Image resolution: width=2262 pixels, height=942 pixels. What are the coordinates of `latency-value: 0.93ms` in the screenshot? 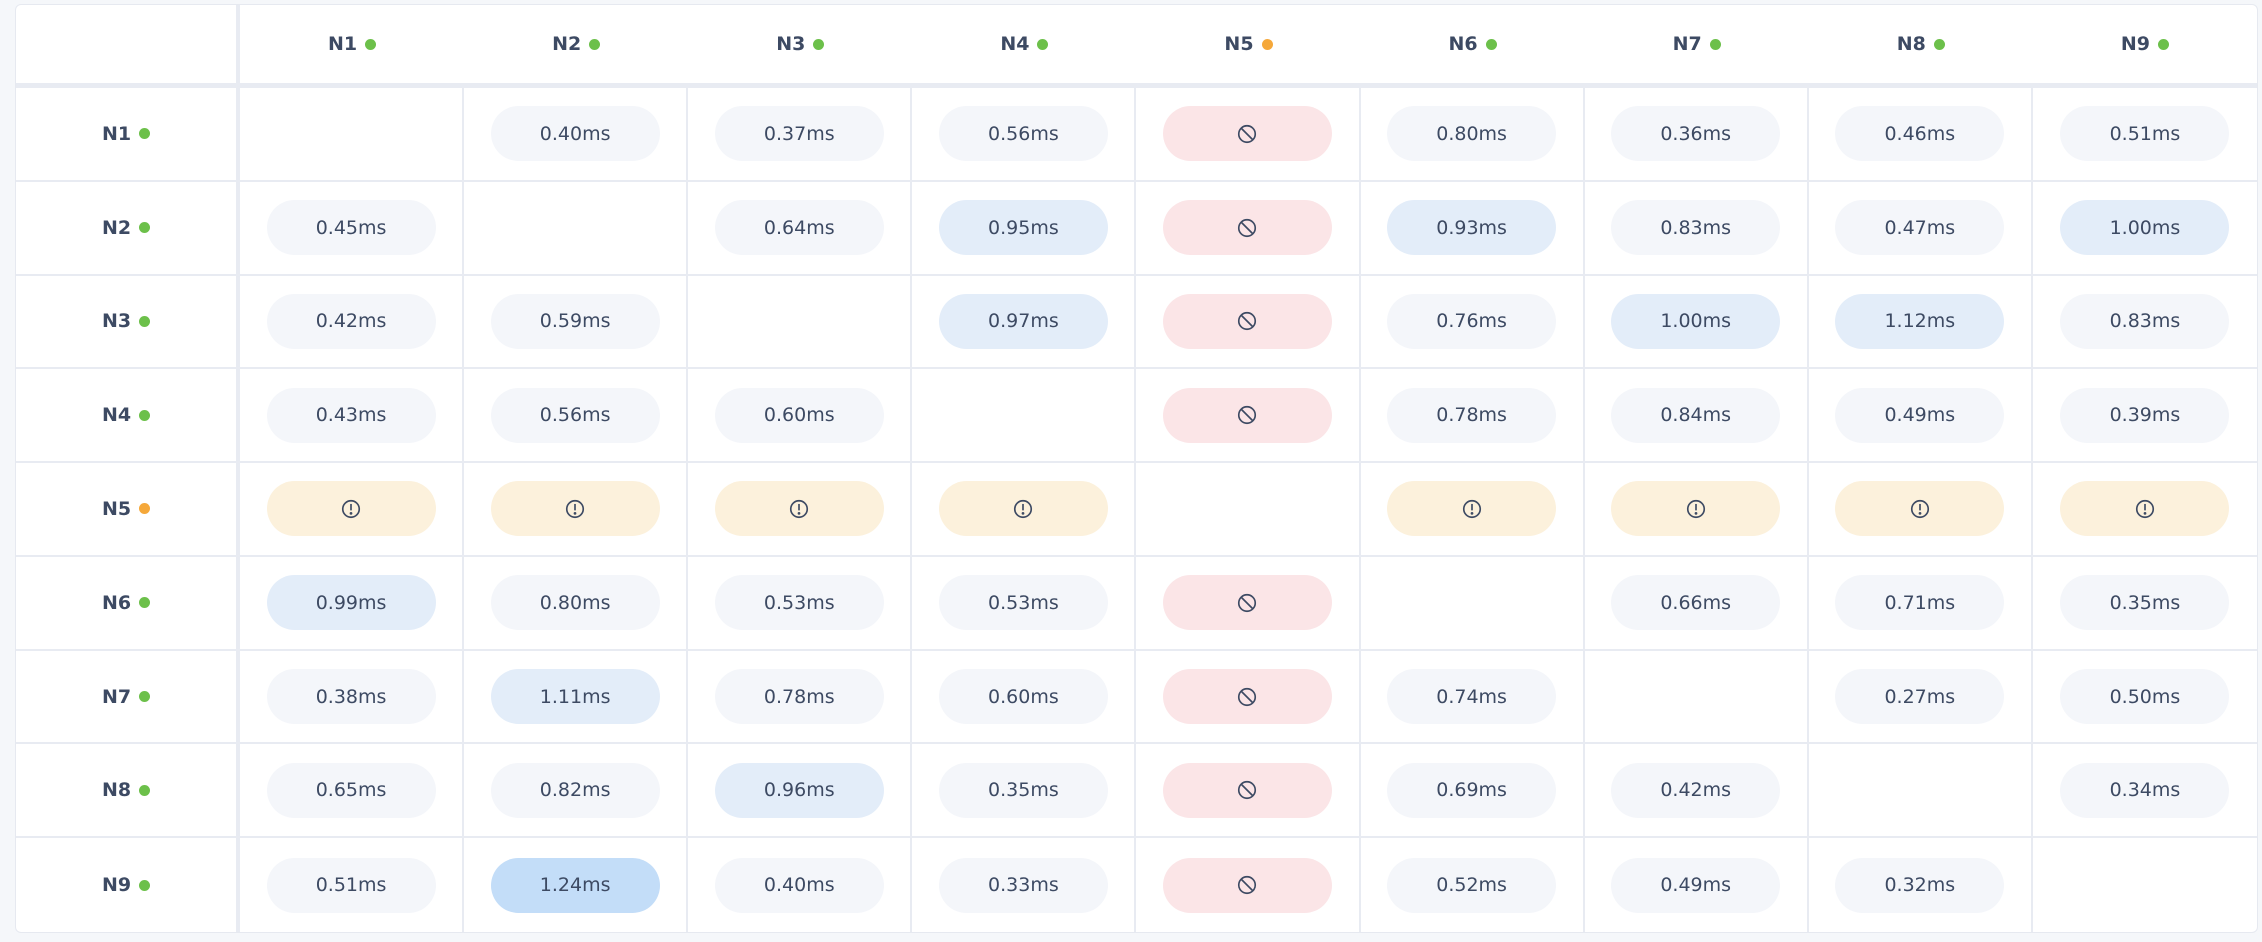 It's located at (1472, 228).